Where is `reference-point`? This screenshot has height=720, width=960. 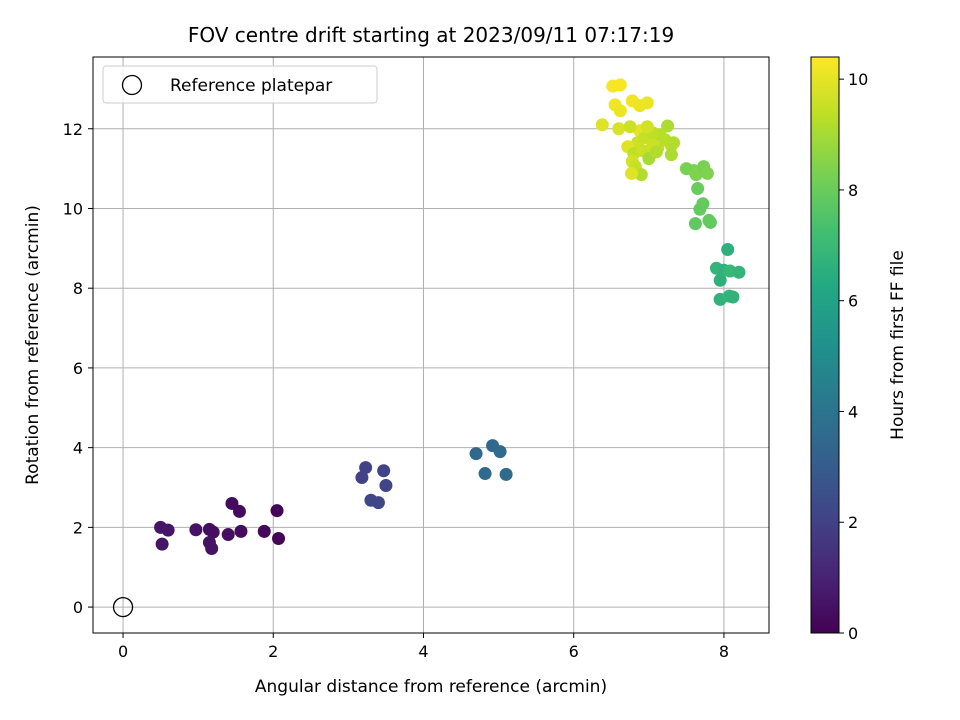
reference-point is located at coordinates (123, 607).